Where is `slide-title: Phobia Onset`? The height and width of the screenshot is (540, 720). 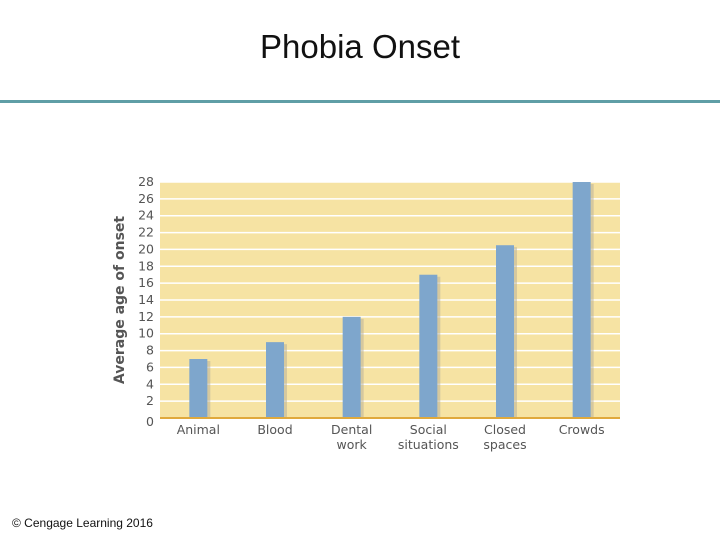 slide-title: Phobia Onset is located at coordinates (360, 46).